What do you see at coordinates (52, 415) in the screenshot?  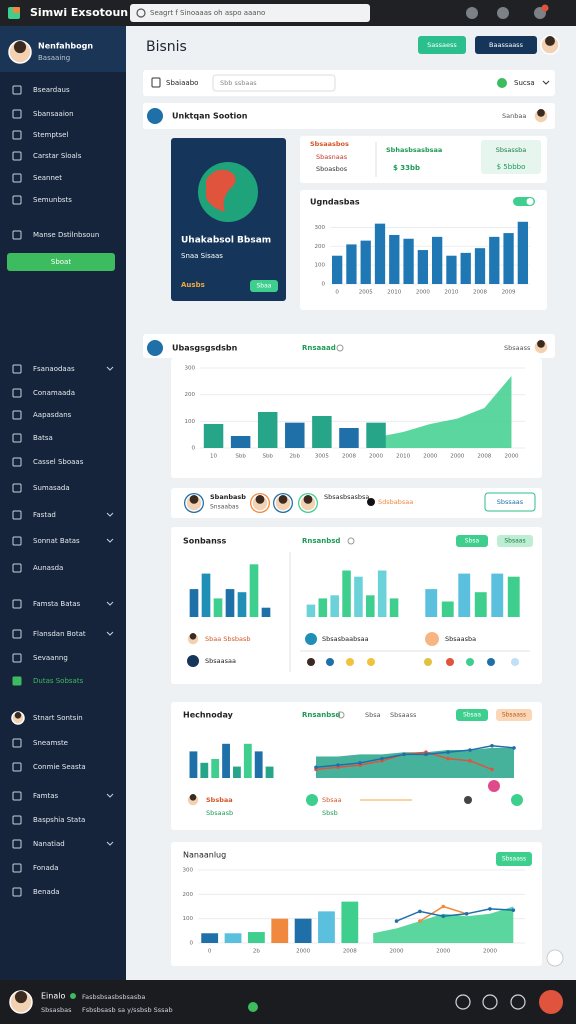 I see `nav-item: Aapasdans` at bounding box center [52, 415].